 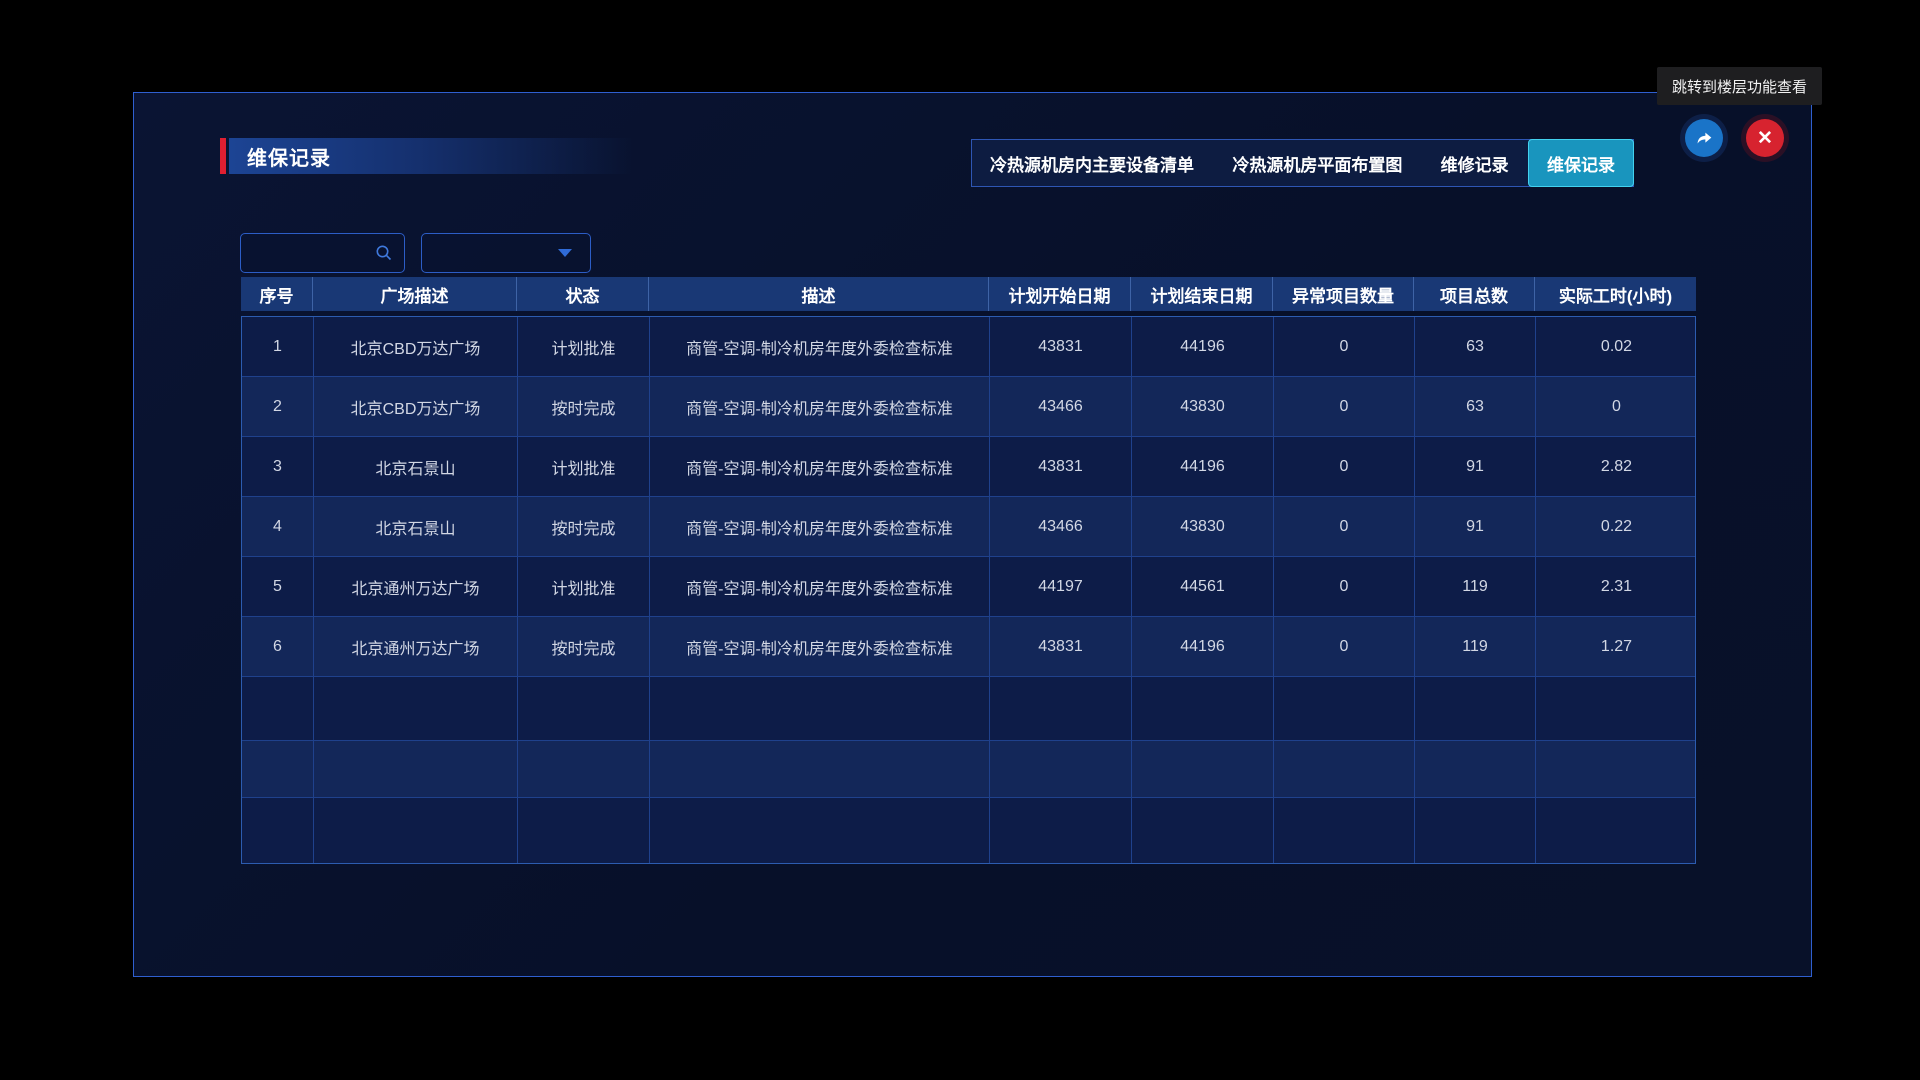 I want to click on tooltip-text: 跳转到楼层功能查看, so click(x=1740, y=87).